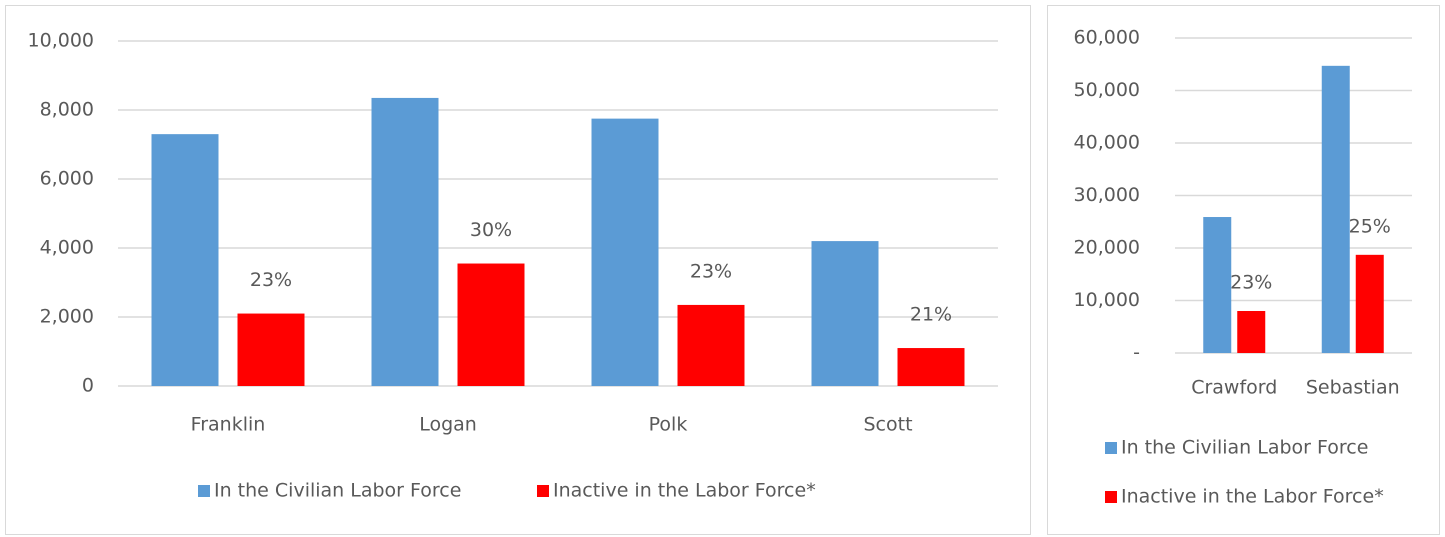 Image resolution: width=1445 pixels, height=537 pixels. I want to click on y-tick-label: 6,000, so click(67, 179).